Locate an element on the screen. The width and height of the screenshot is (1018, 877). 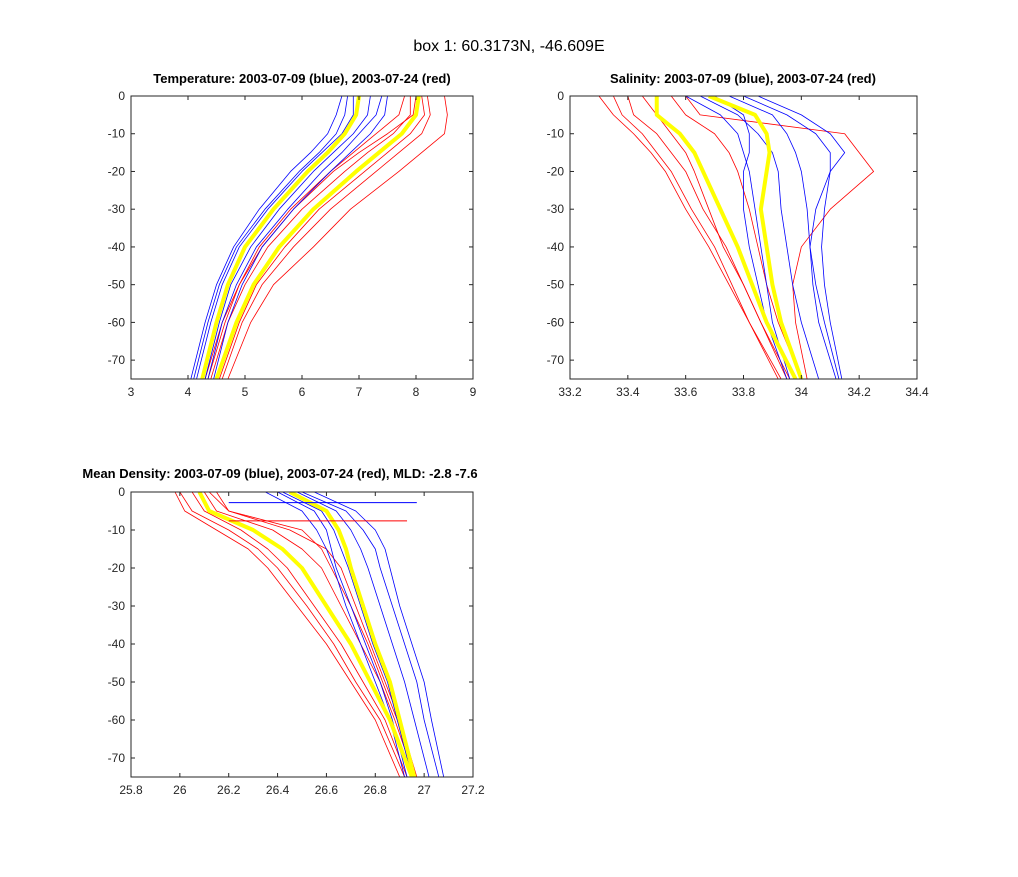
x-tick-label: 26.4 is located at coordinates (278, 790).